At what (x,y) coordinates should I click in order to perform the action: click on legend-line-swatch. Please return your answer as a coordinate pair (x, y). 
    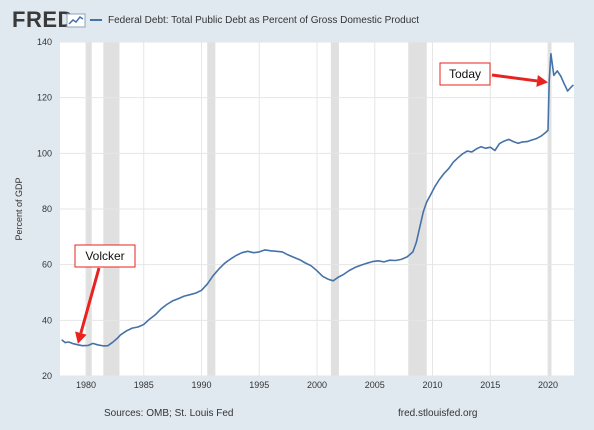
    Looking at the image, I should click on (96, 20).